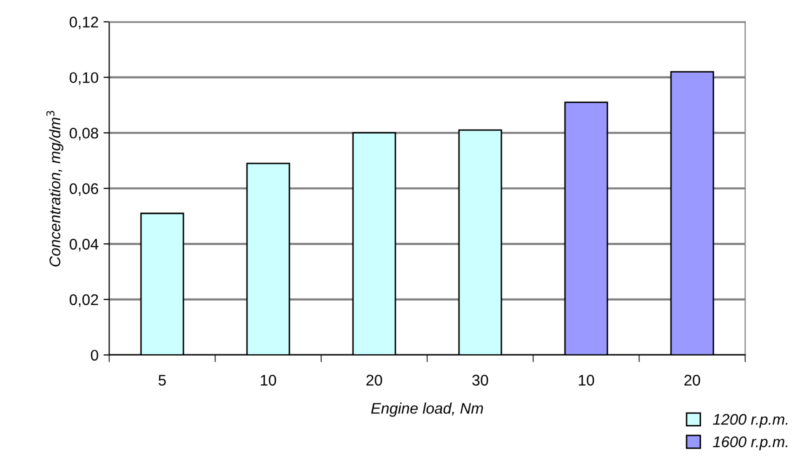 This screenshot has width=803, height=464. What do you see at coordinates (84, 78) in the screenshot?
I see `y-tick-label: 0,10` at bounding box center [84, 78].